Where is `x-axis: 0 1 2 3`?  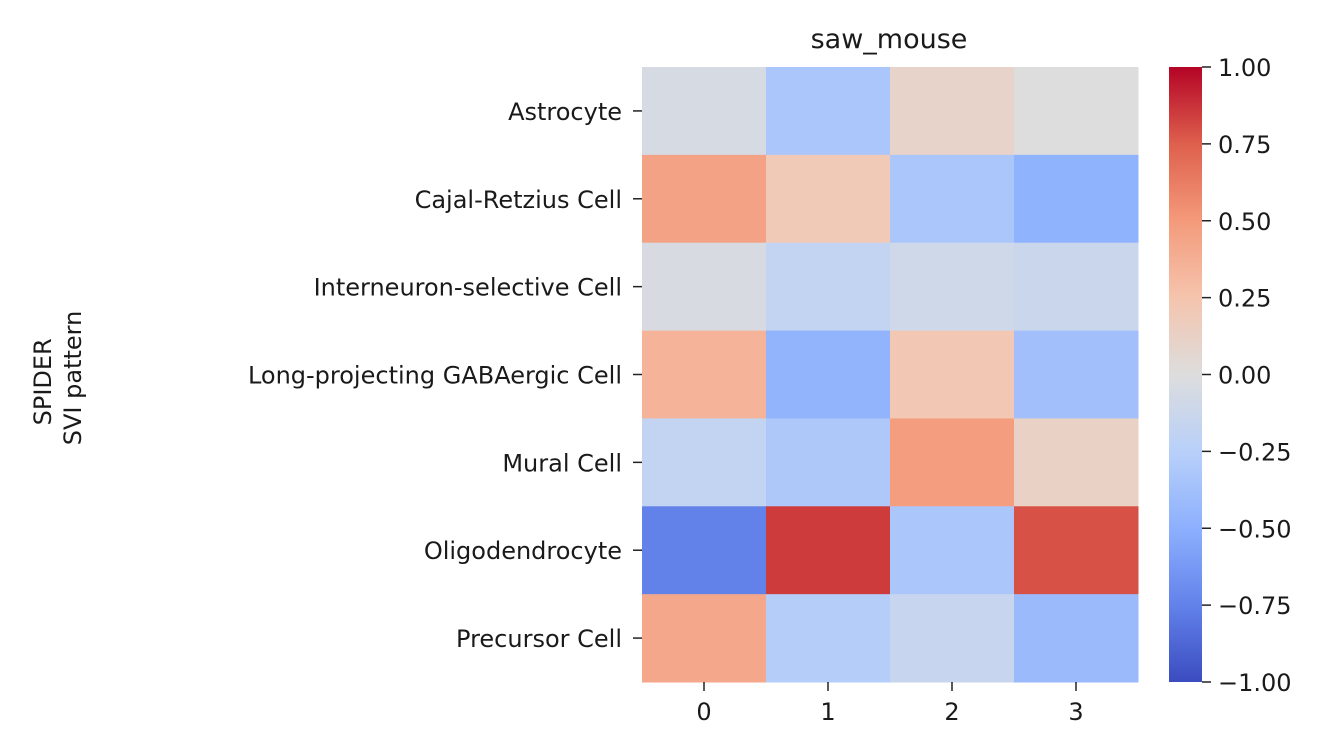 x-axis: 0 1 2 3 is located at coordinates (890, 704).